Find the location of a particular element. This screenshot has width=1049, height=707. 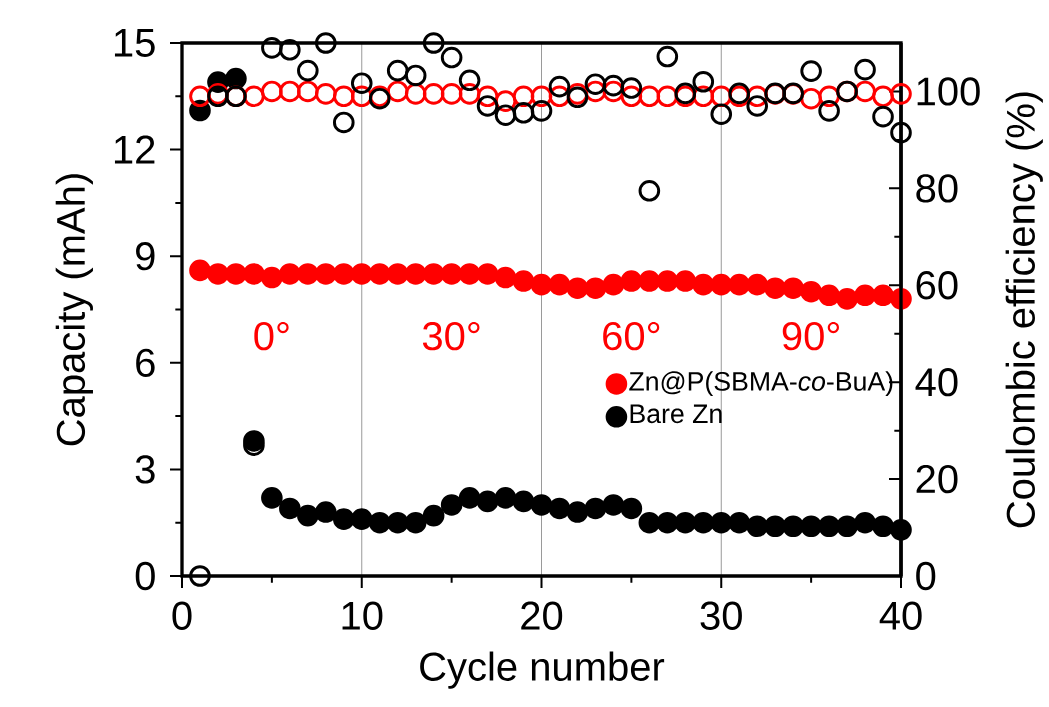

x-tick-label: 10 is located at coordinates (362, 615).